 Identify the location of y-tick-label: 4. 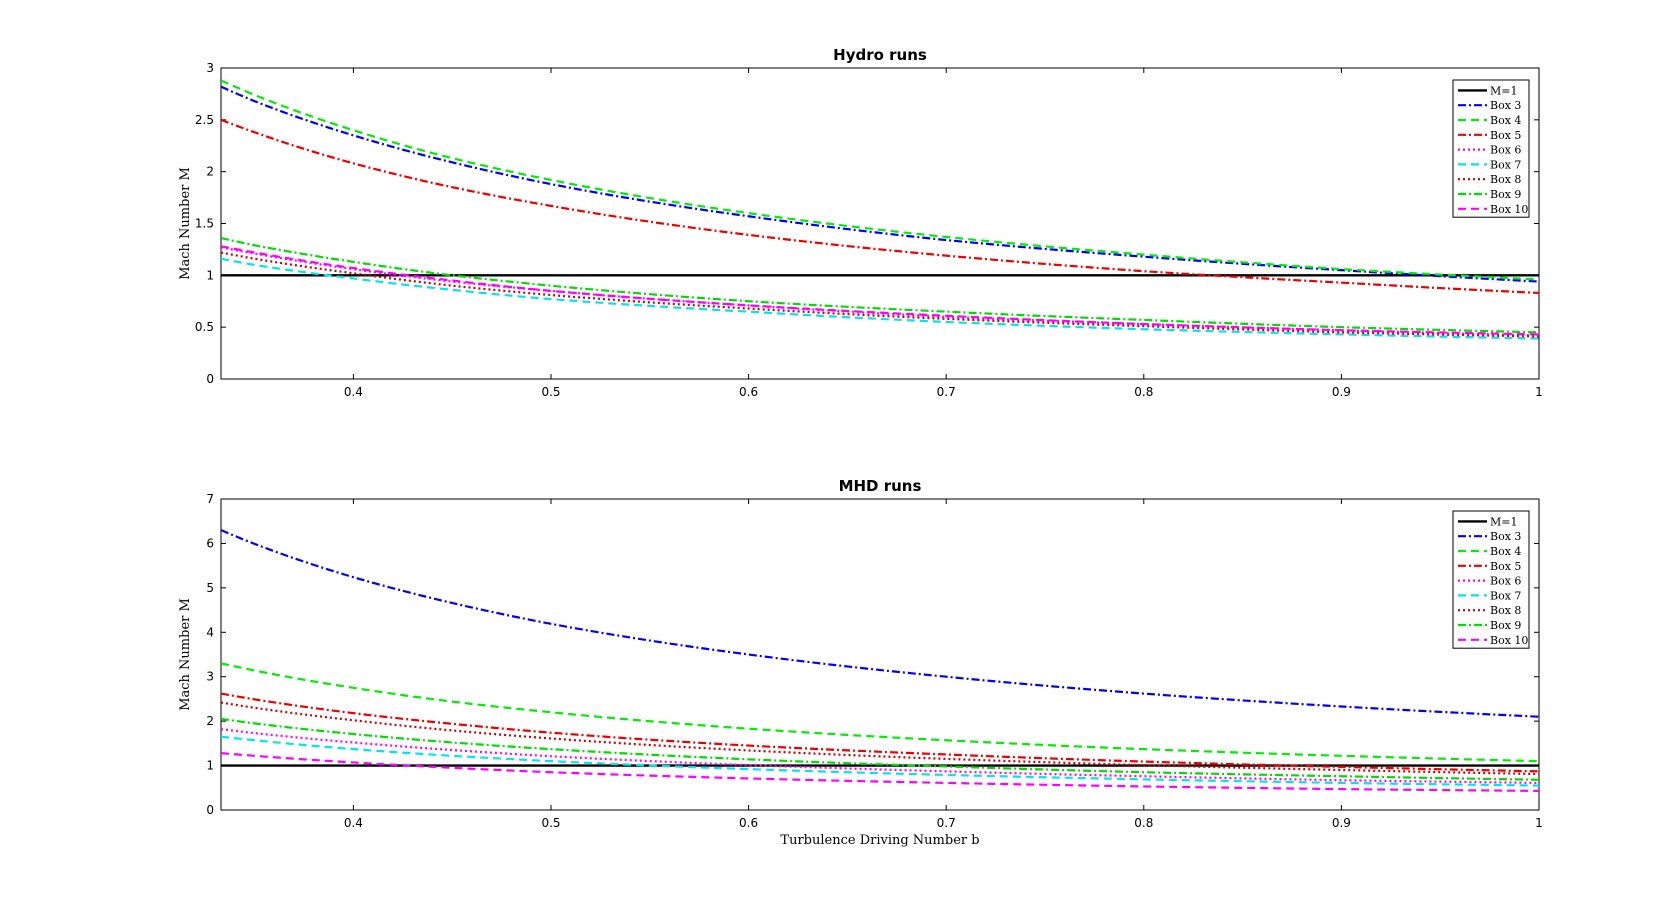
(210, 632).